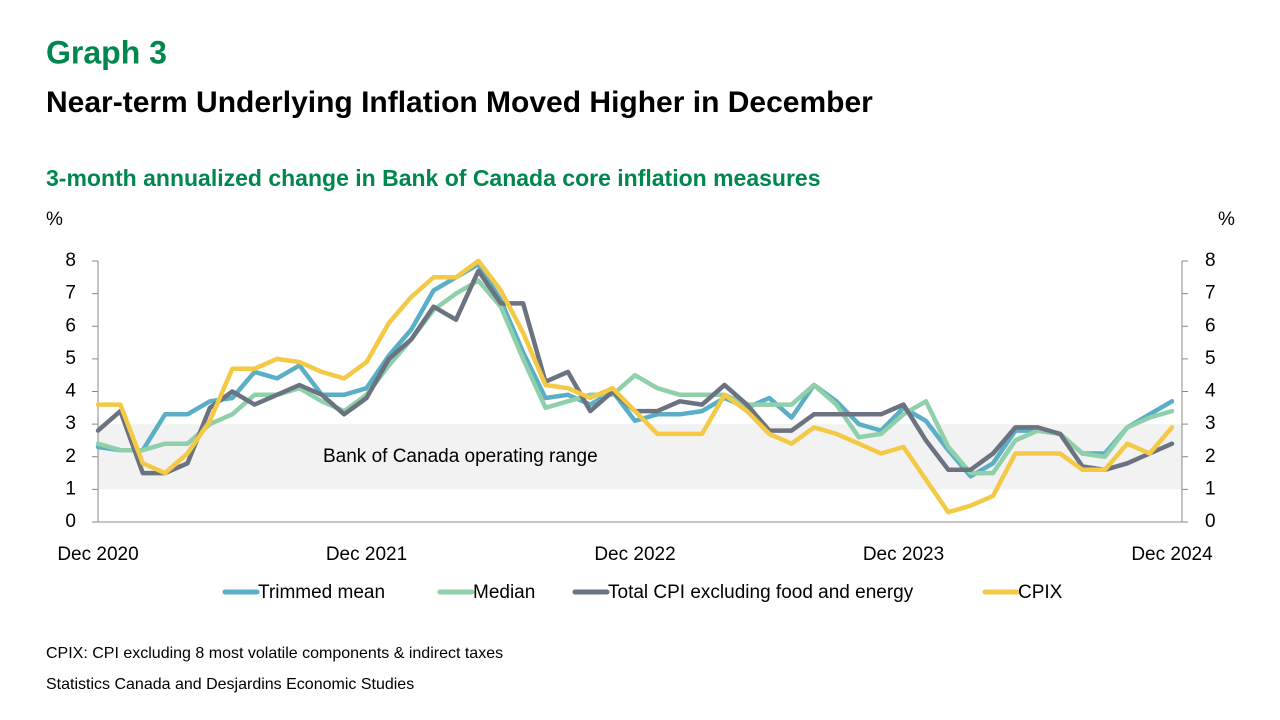 This screenshot has height=720, width=1280. I want to click on legend-label: CPIX, so click(1040, 592).